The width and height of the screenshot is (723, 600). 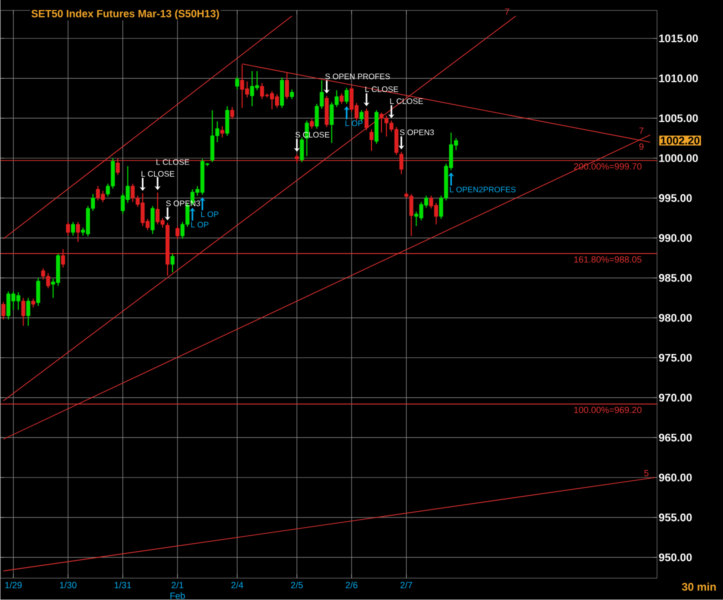 What do you see at coordinates (641, 146) in the screenshot?
I see `series-label: 9` at bounding box center [641, 146].